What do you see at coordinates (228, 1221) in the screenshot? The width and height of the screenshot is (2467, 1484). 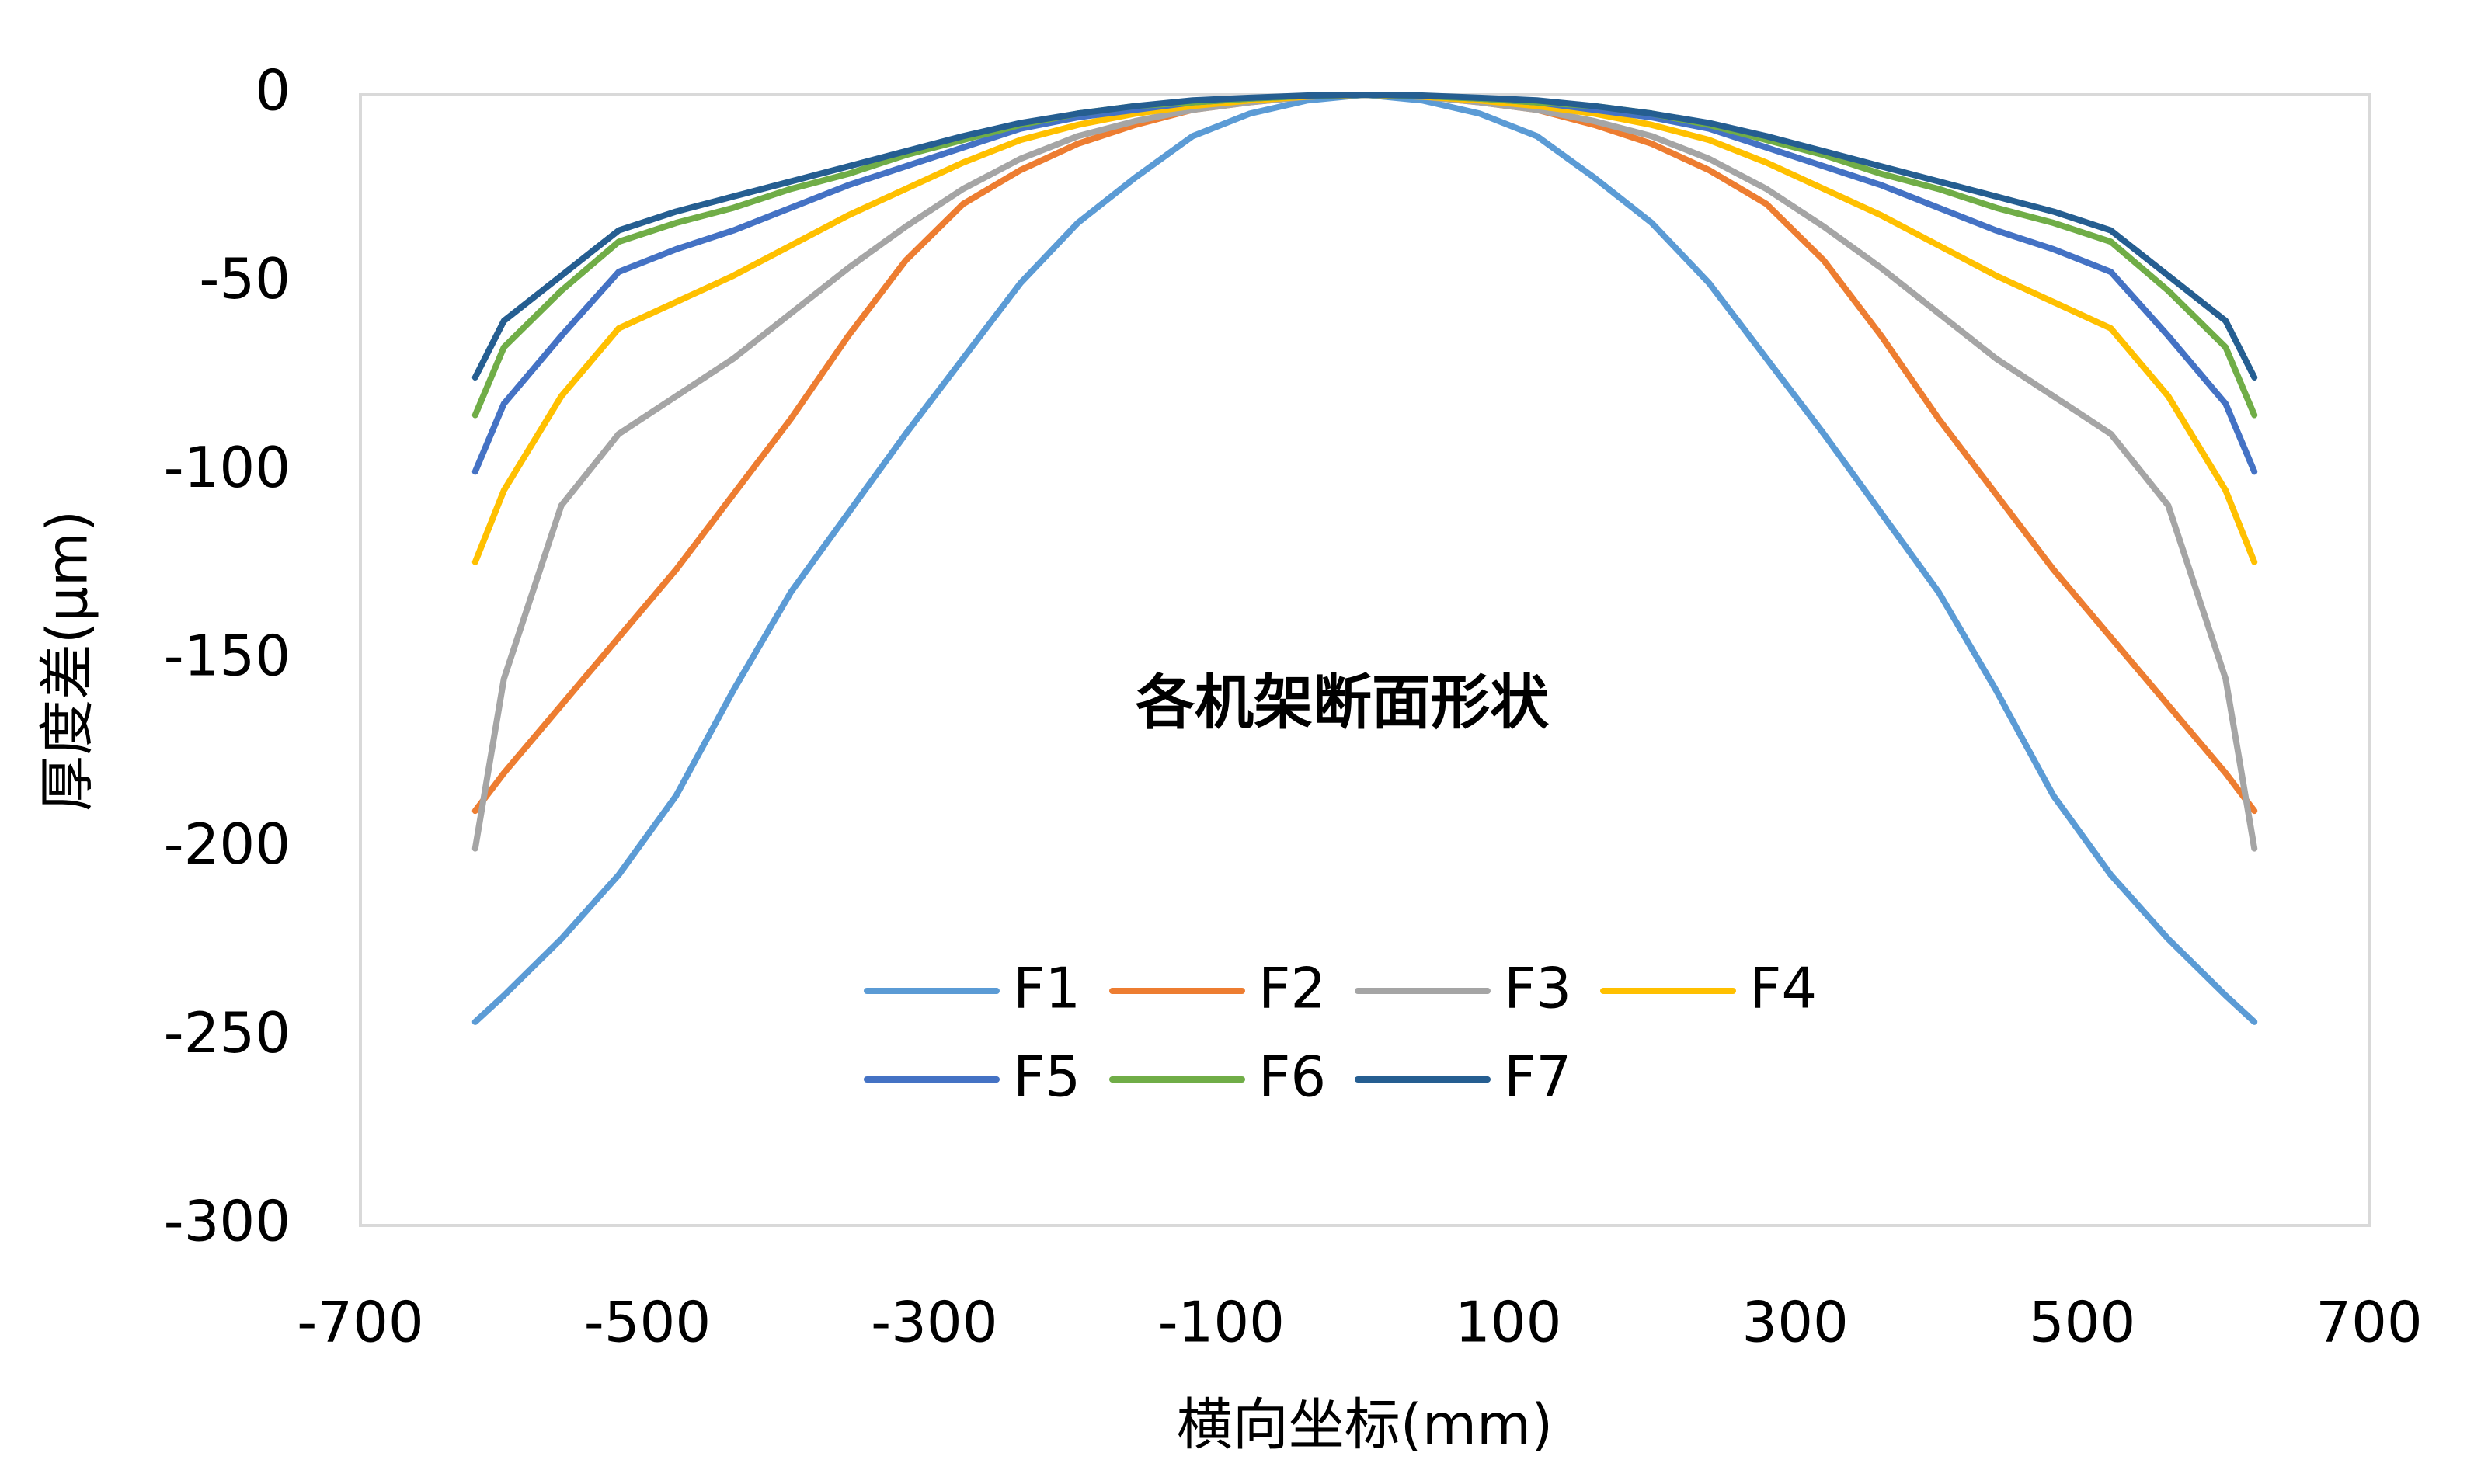 I see `y-tick-label: -300` at bounding box center [228, 1221].